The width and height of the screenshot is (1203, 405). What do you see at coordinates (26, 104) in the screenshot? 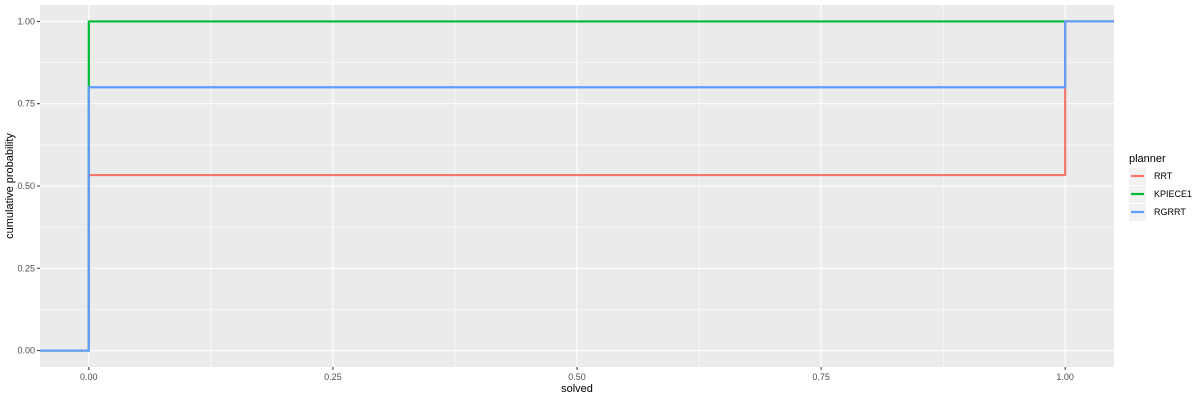
I see `y-tick-label: 0.75` at bounding box center [26, 104].